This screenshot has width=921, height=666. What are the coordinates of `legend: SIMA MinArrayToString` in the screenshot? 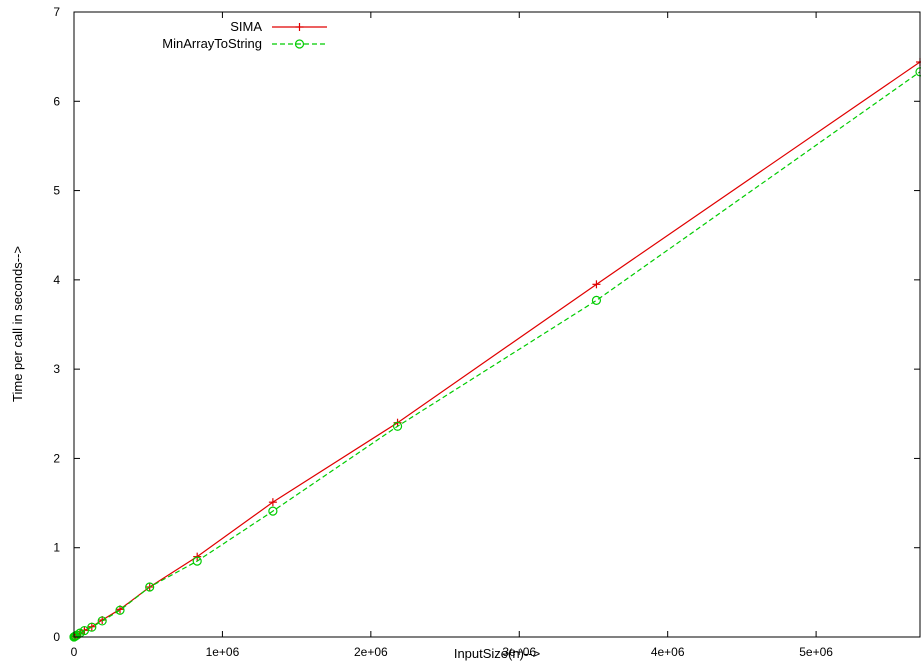 It's located at (244, 35).